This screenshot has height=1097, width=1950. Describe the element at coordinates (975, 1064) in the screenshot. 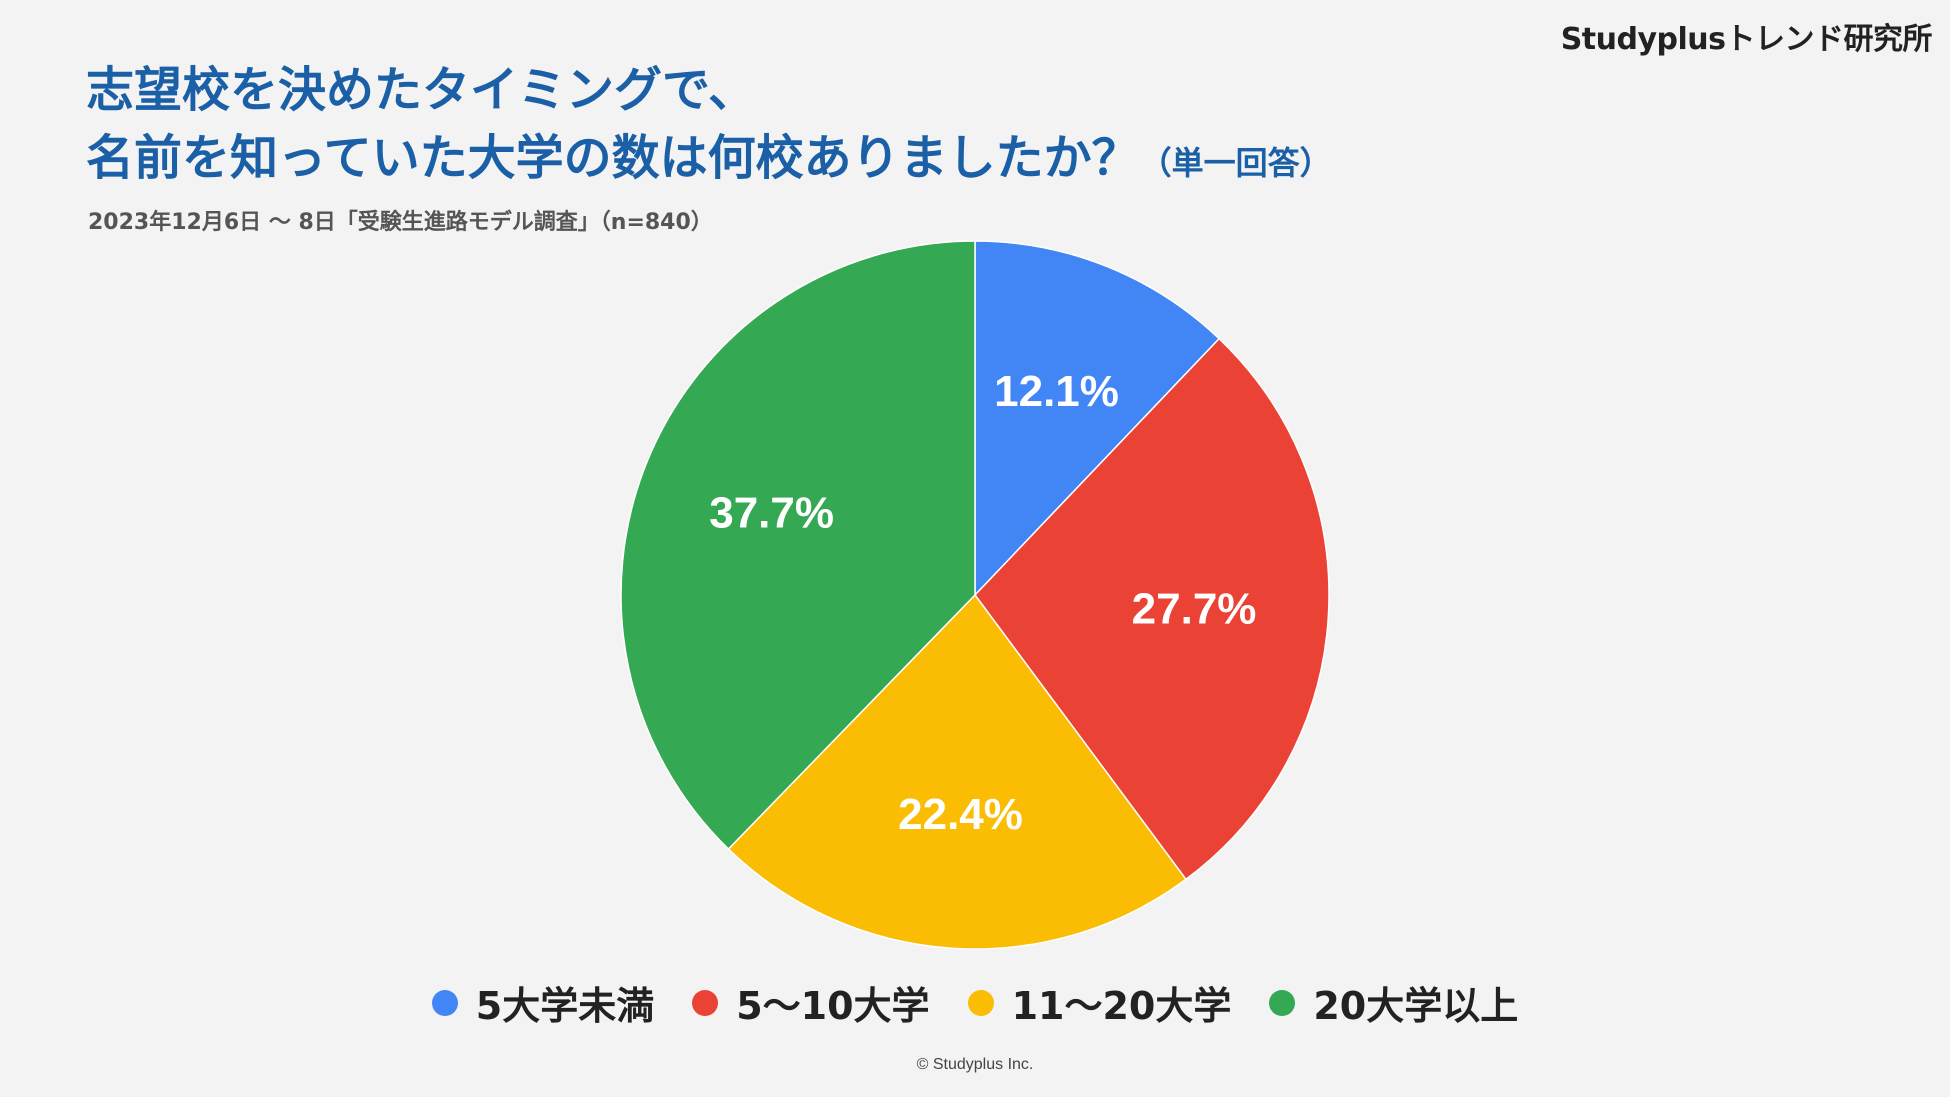

I see `copyright: © Studyplus Inc.` at that location.